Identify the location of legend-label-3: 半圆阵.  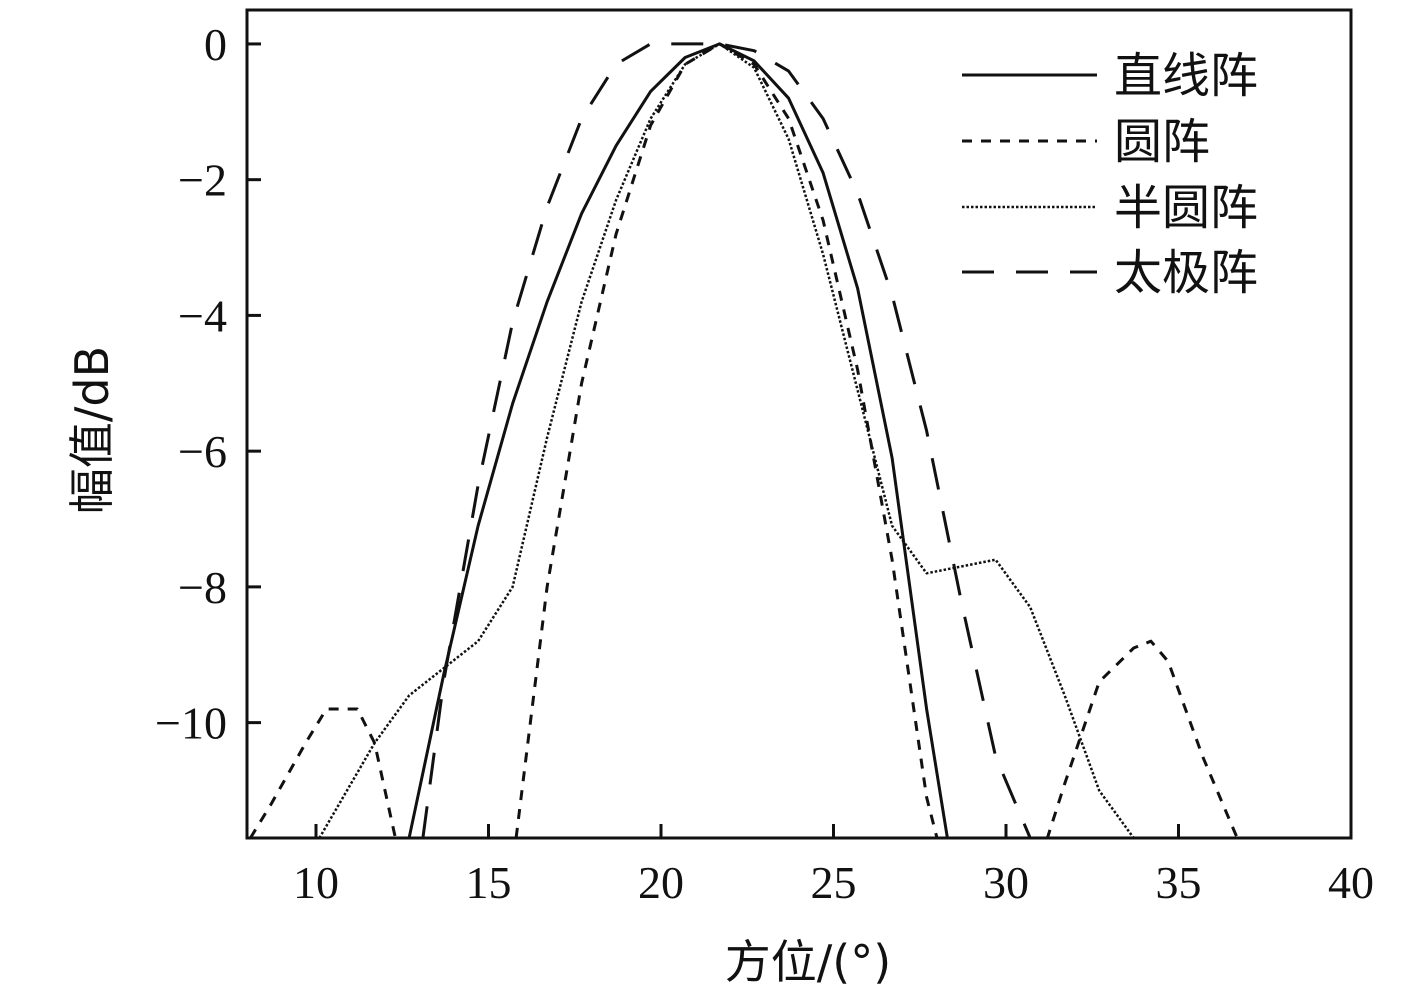
(1186, 208).